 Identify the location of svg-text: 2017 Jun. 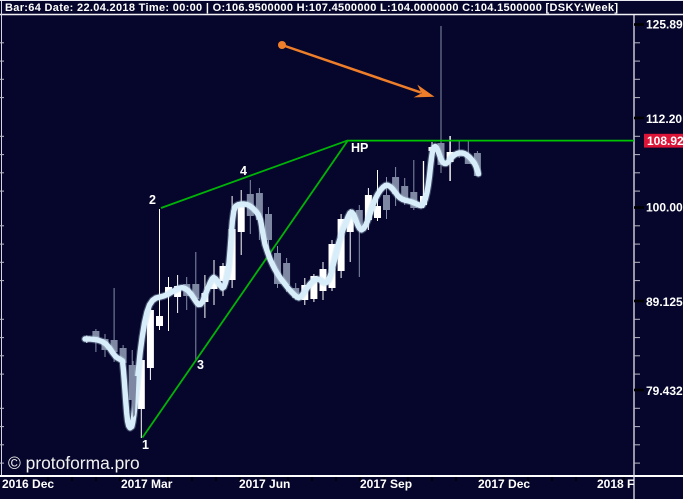
(264, 484).